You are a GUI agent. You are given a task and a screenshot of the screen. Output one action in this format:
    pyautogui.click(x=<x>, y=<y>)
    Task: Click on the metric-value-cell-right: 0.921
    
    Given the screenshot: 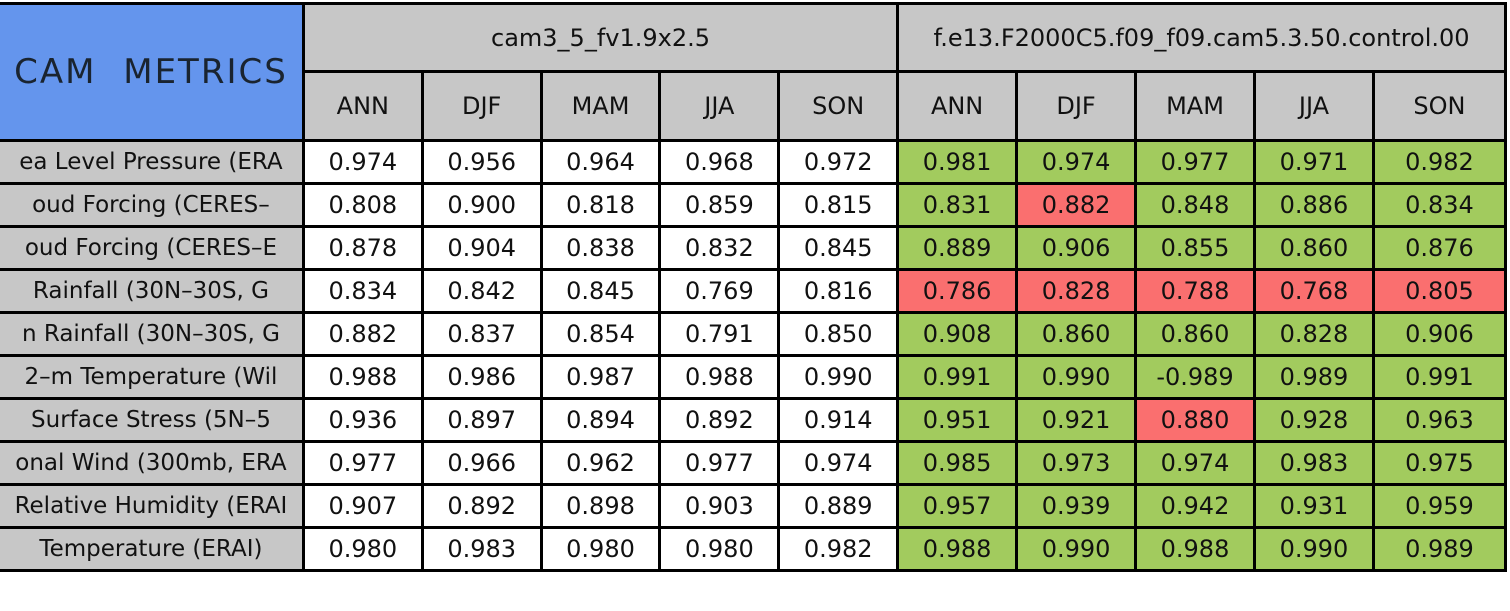 What is the action you would take?
    pyautogui.click(x=1076, y=420)
    